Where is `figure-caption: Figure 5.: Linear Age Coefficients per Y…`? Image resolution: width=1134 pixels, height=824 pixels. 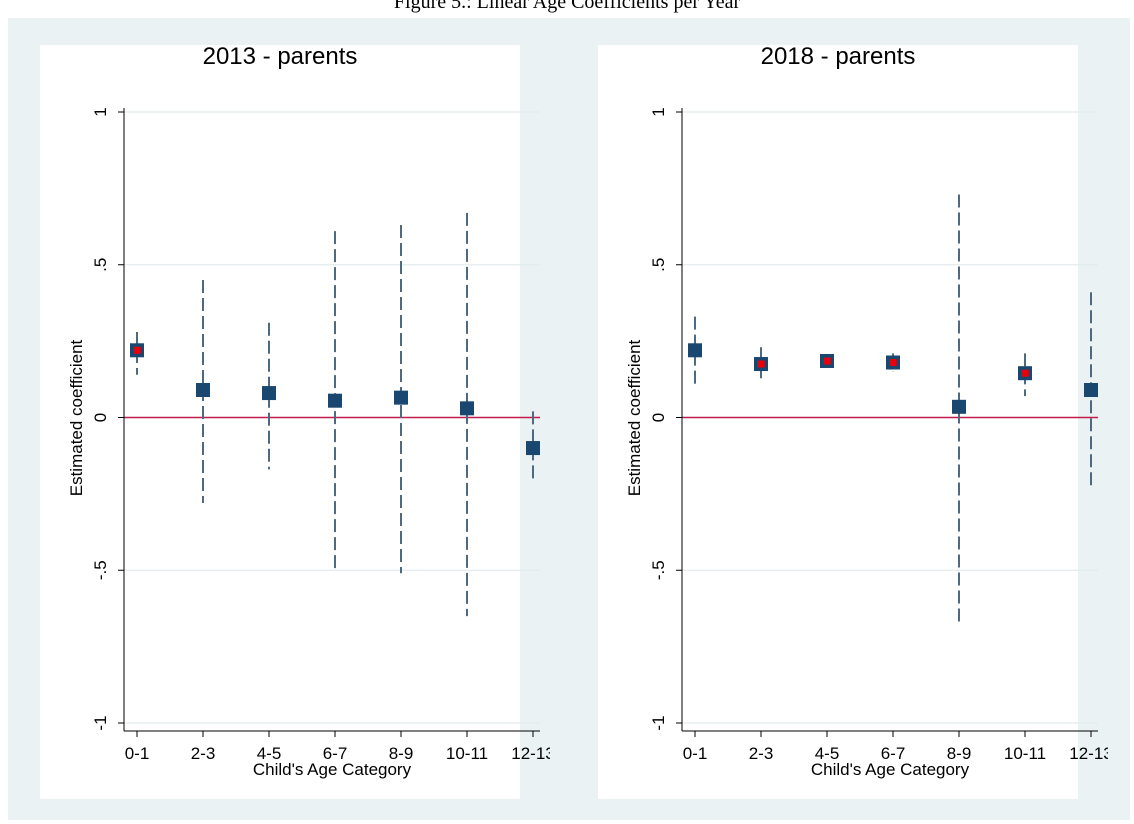
figure-caption: Figure 5.: Linear Age Coefficients per Y… is located at coordinates (567, 8).